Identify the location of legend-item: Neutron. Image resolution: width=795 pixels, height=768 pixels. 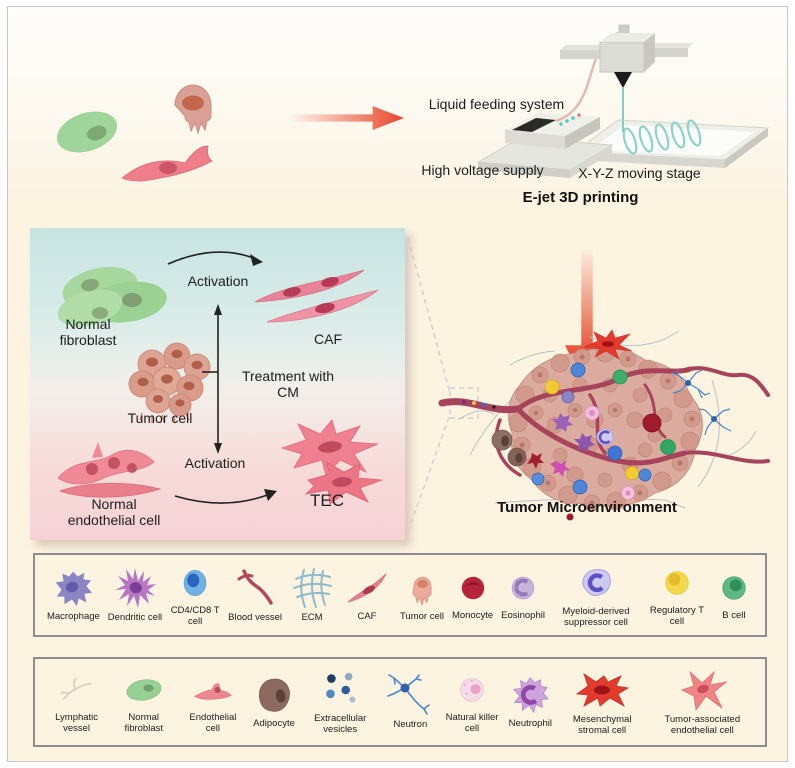
(410, 701).